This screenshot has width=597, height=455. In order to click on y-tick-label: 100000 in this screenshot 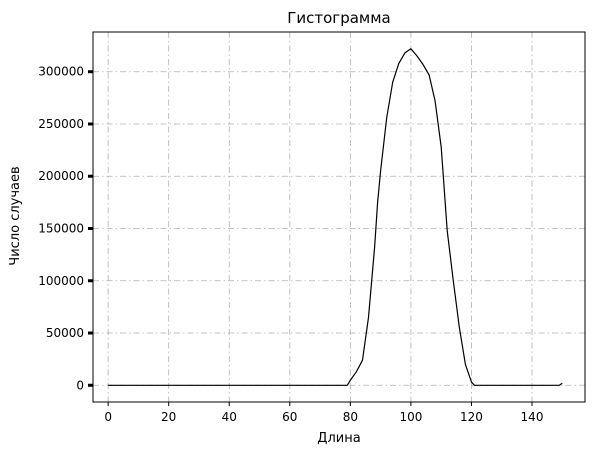, I will do `click(61, 281)`.